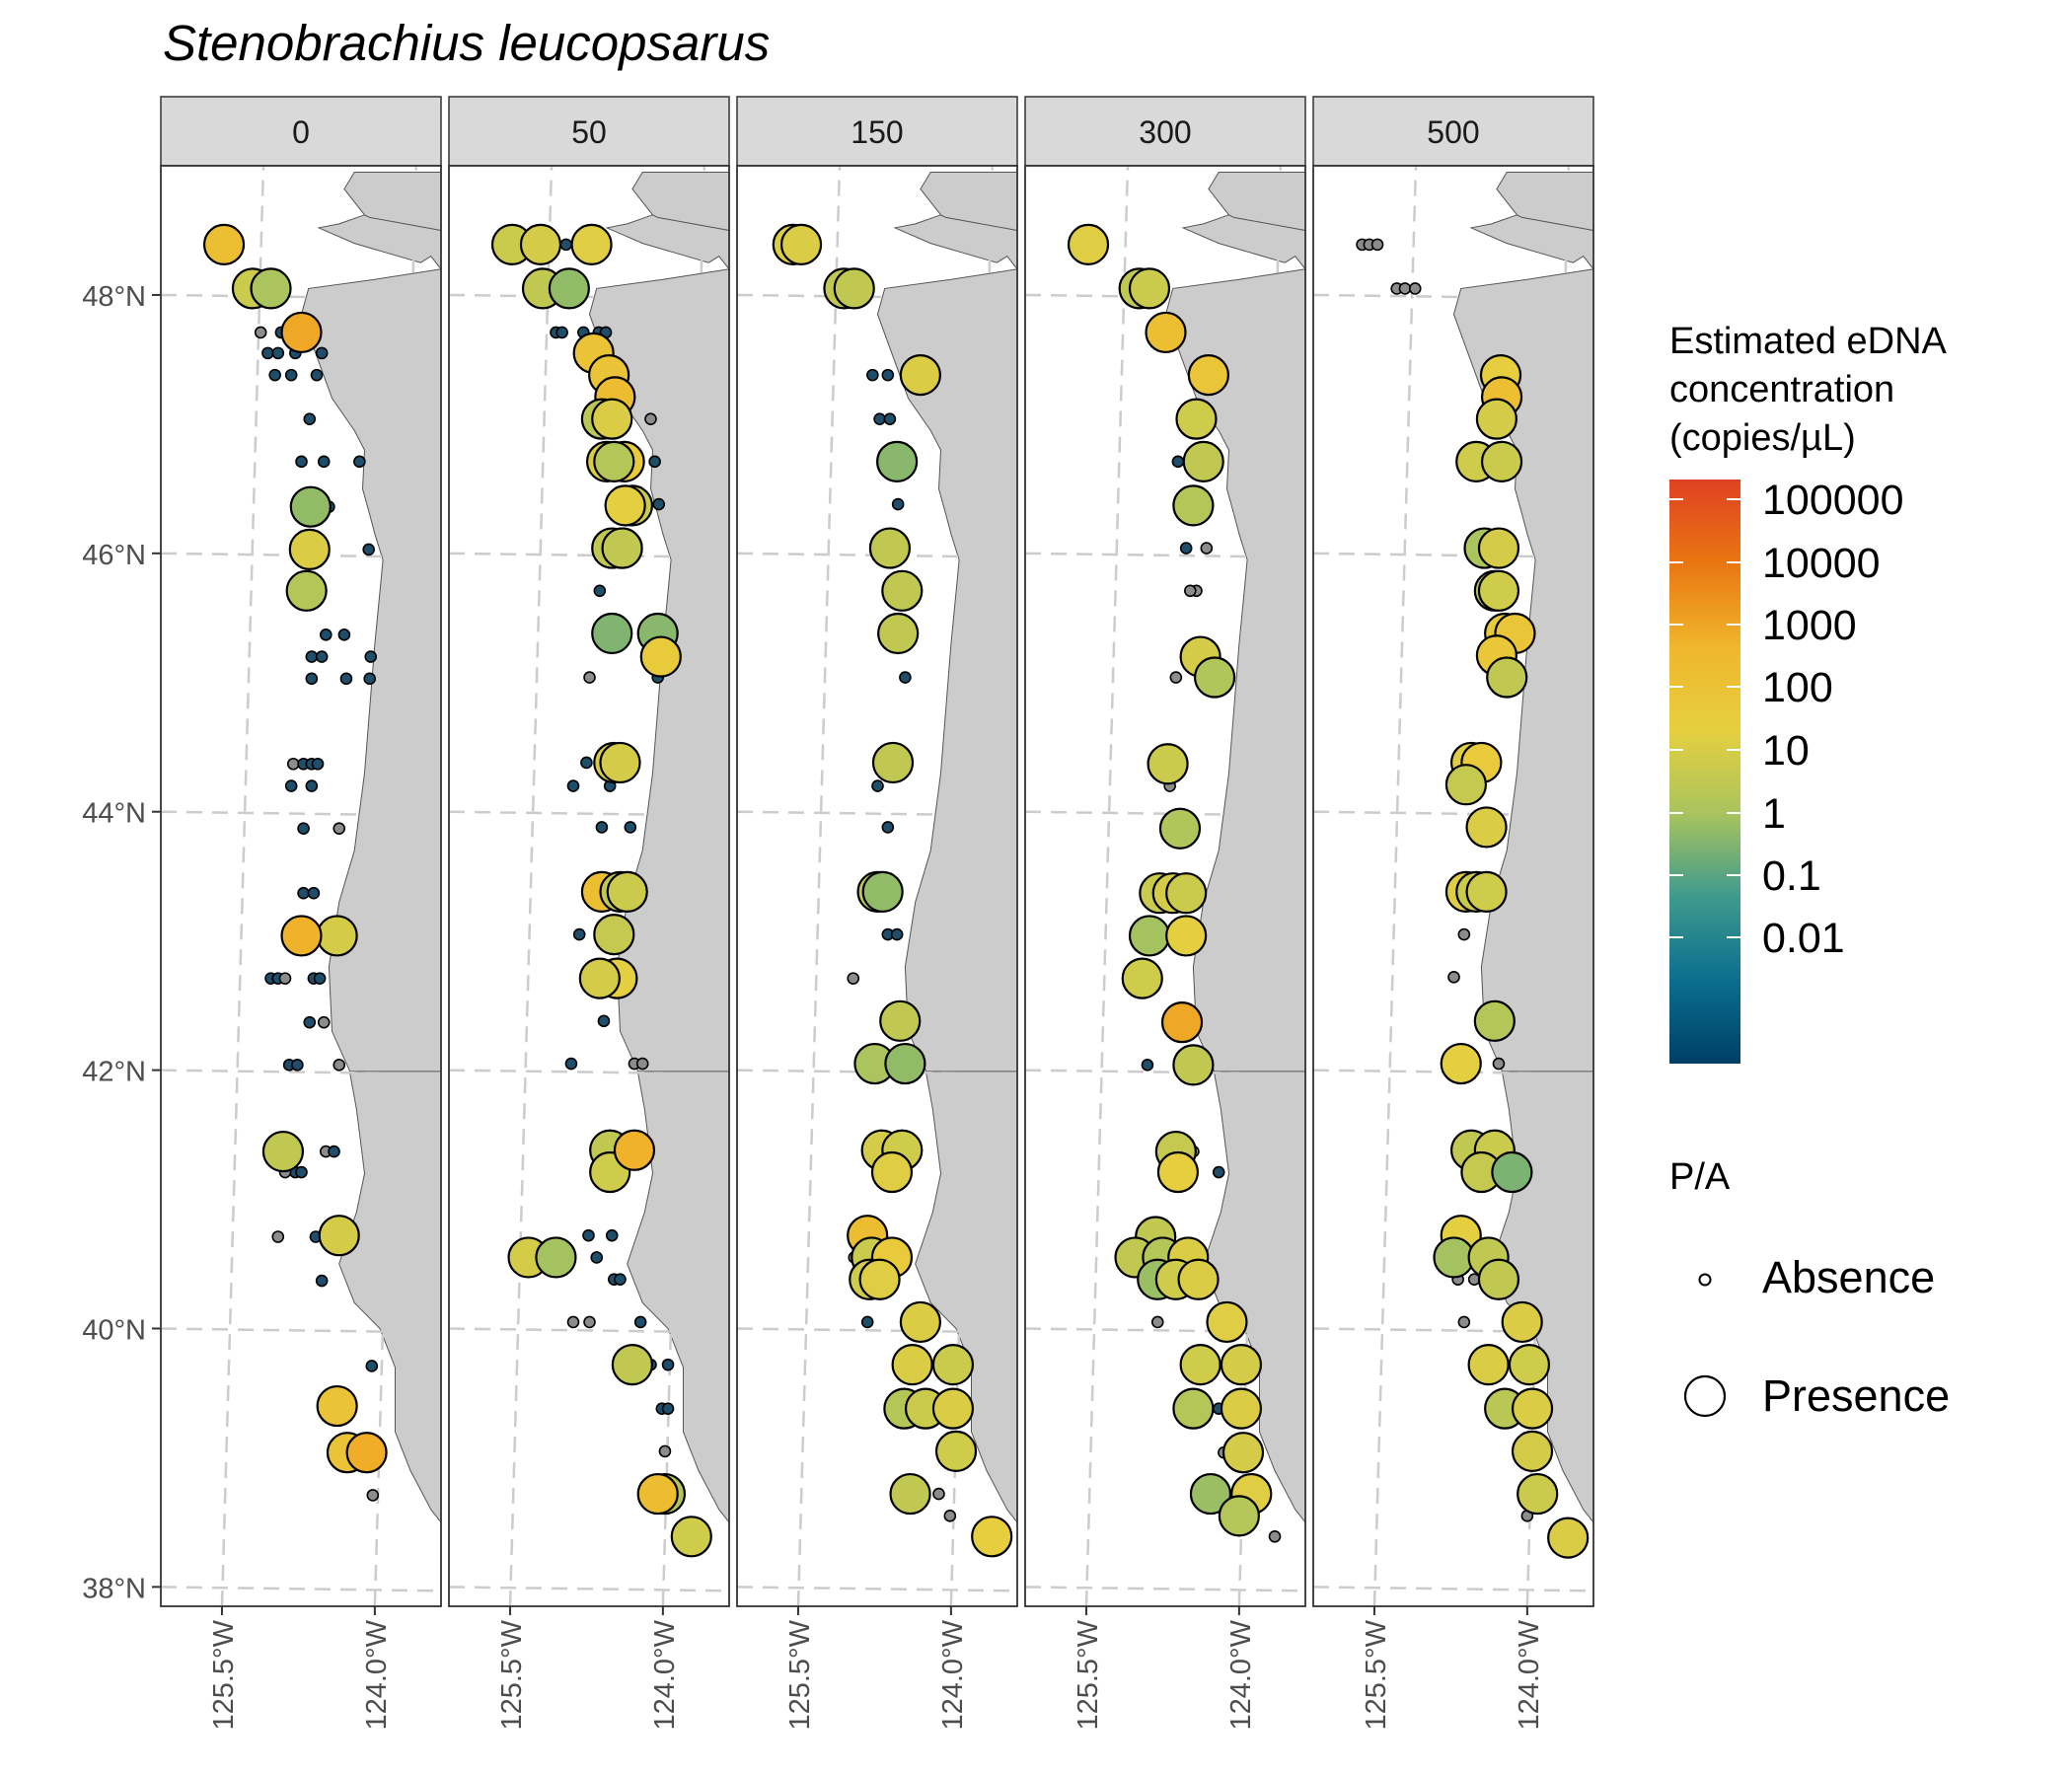 The image size is (2072, 1776). Describe the element at coordinates (877, 132) in the screenshot. I see `facet-label: 150` at that location.